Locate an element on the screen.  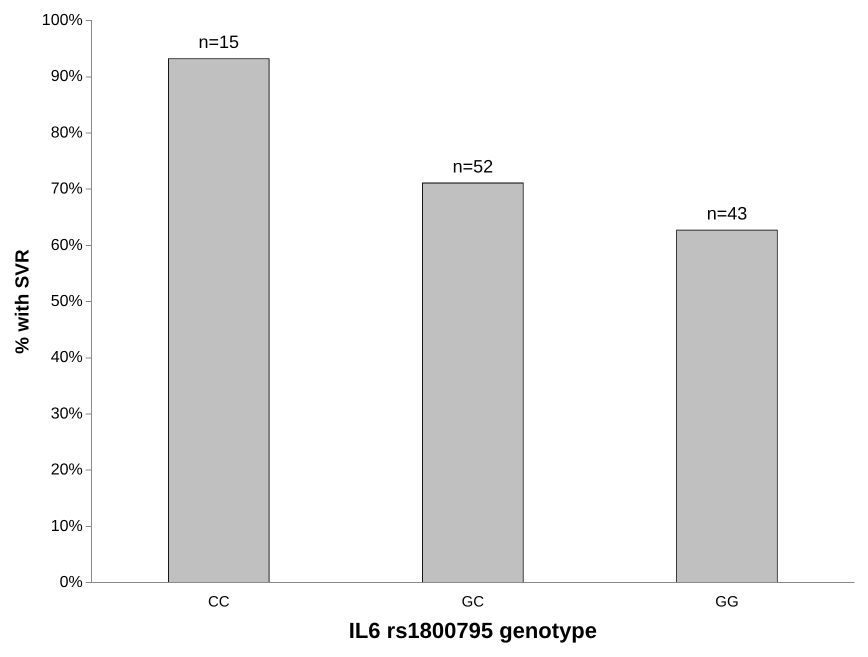
y-tick-label: 70% is located at coordinates (66, 189).